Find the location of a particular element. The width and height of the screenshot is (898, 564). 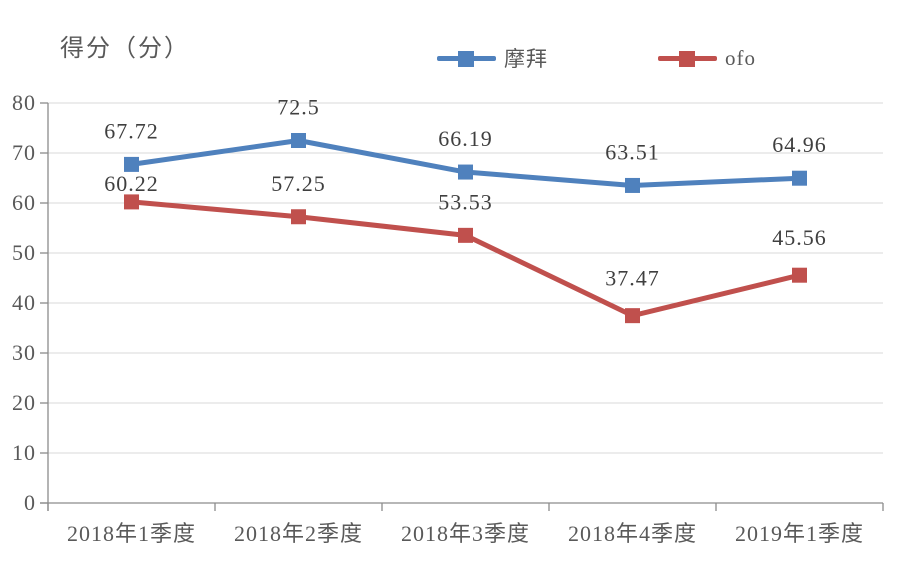

svg-text: 2018年4季度 is located at coordinates (632, 533).